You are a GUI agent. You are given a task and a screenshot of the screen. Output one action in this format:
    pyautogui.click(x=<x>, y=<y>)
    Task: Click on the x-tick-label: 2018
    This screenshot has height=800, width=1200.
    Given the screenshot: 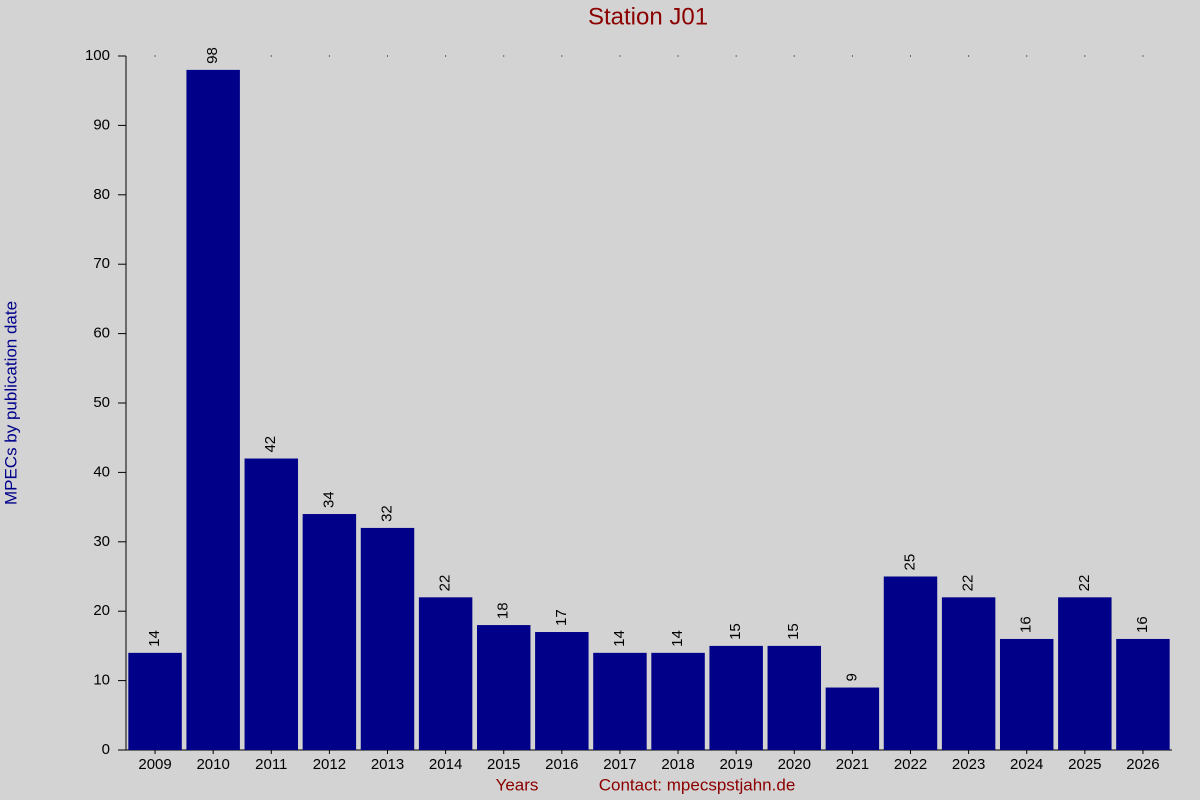 What is the action you would take?
    pyautogui.click(x=677, y=764)
    